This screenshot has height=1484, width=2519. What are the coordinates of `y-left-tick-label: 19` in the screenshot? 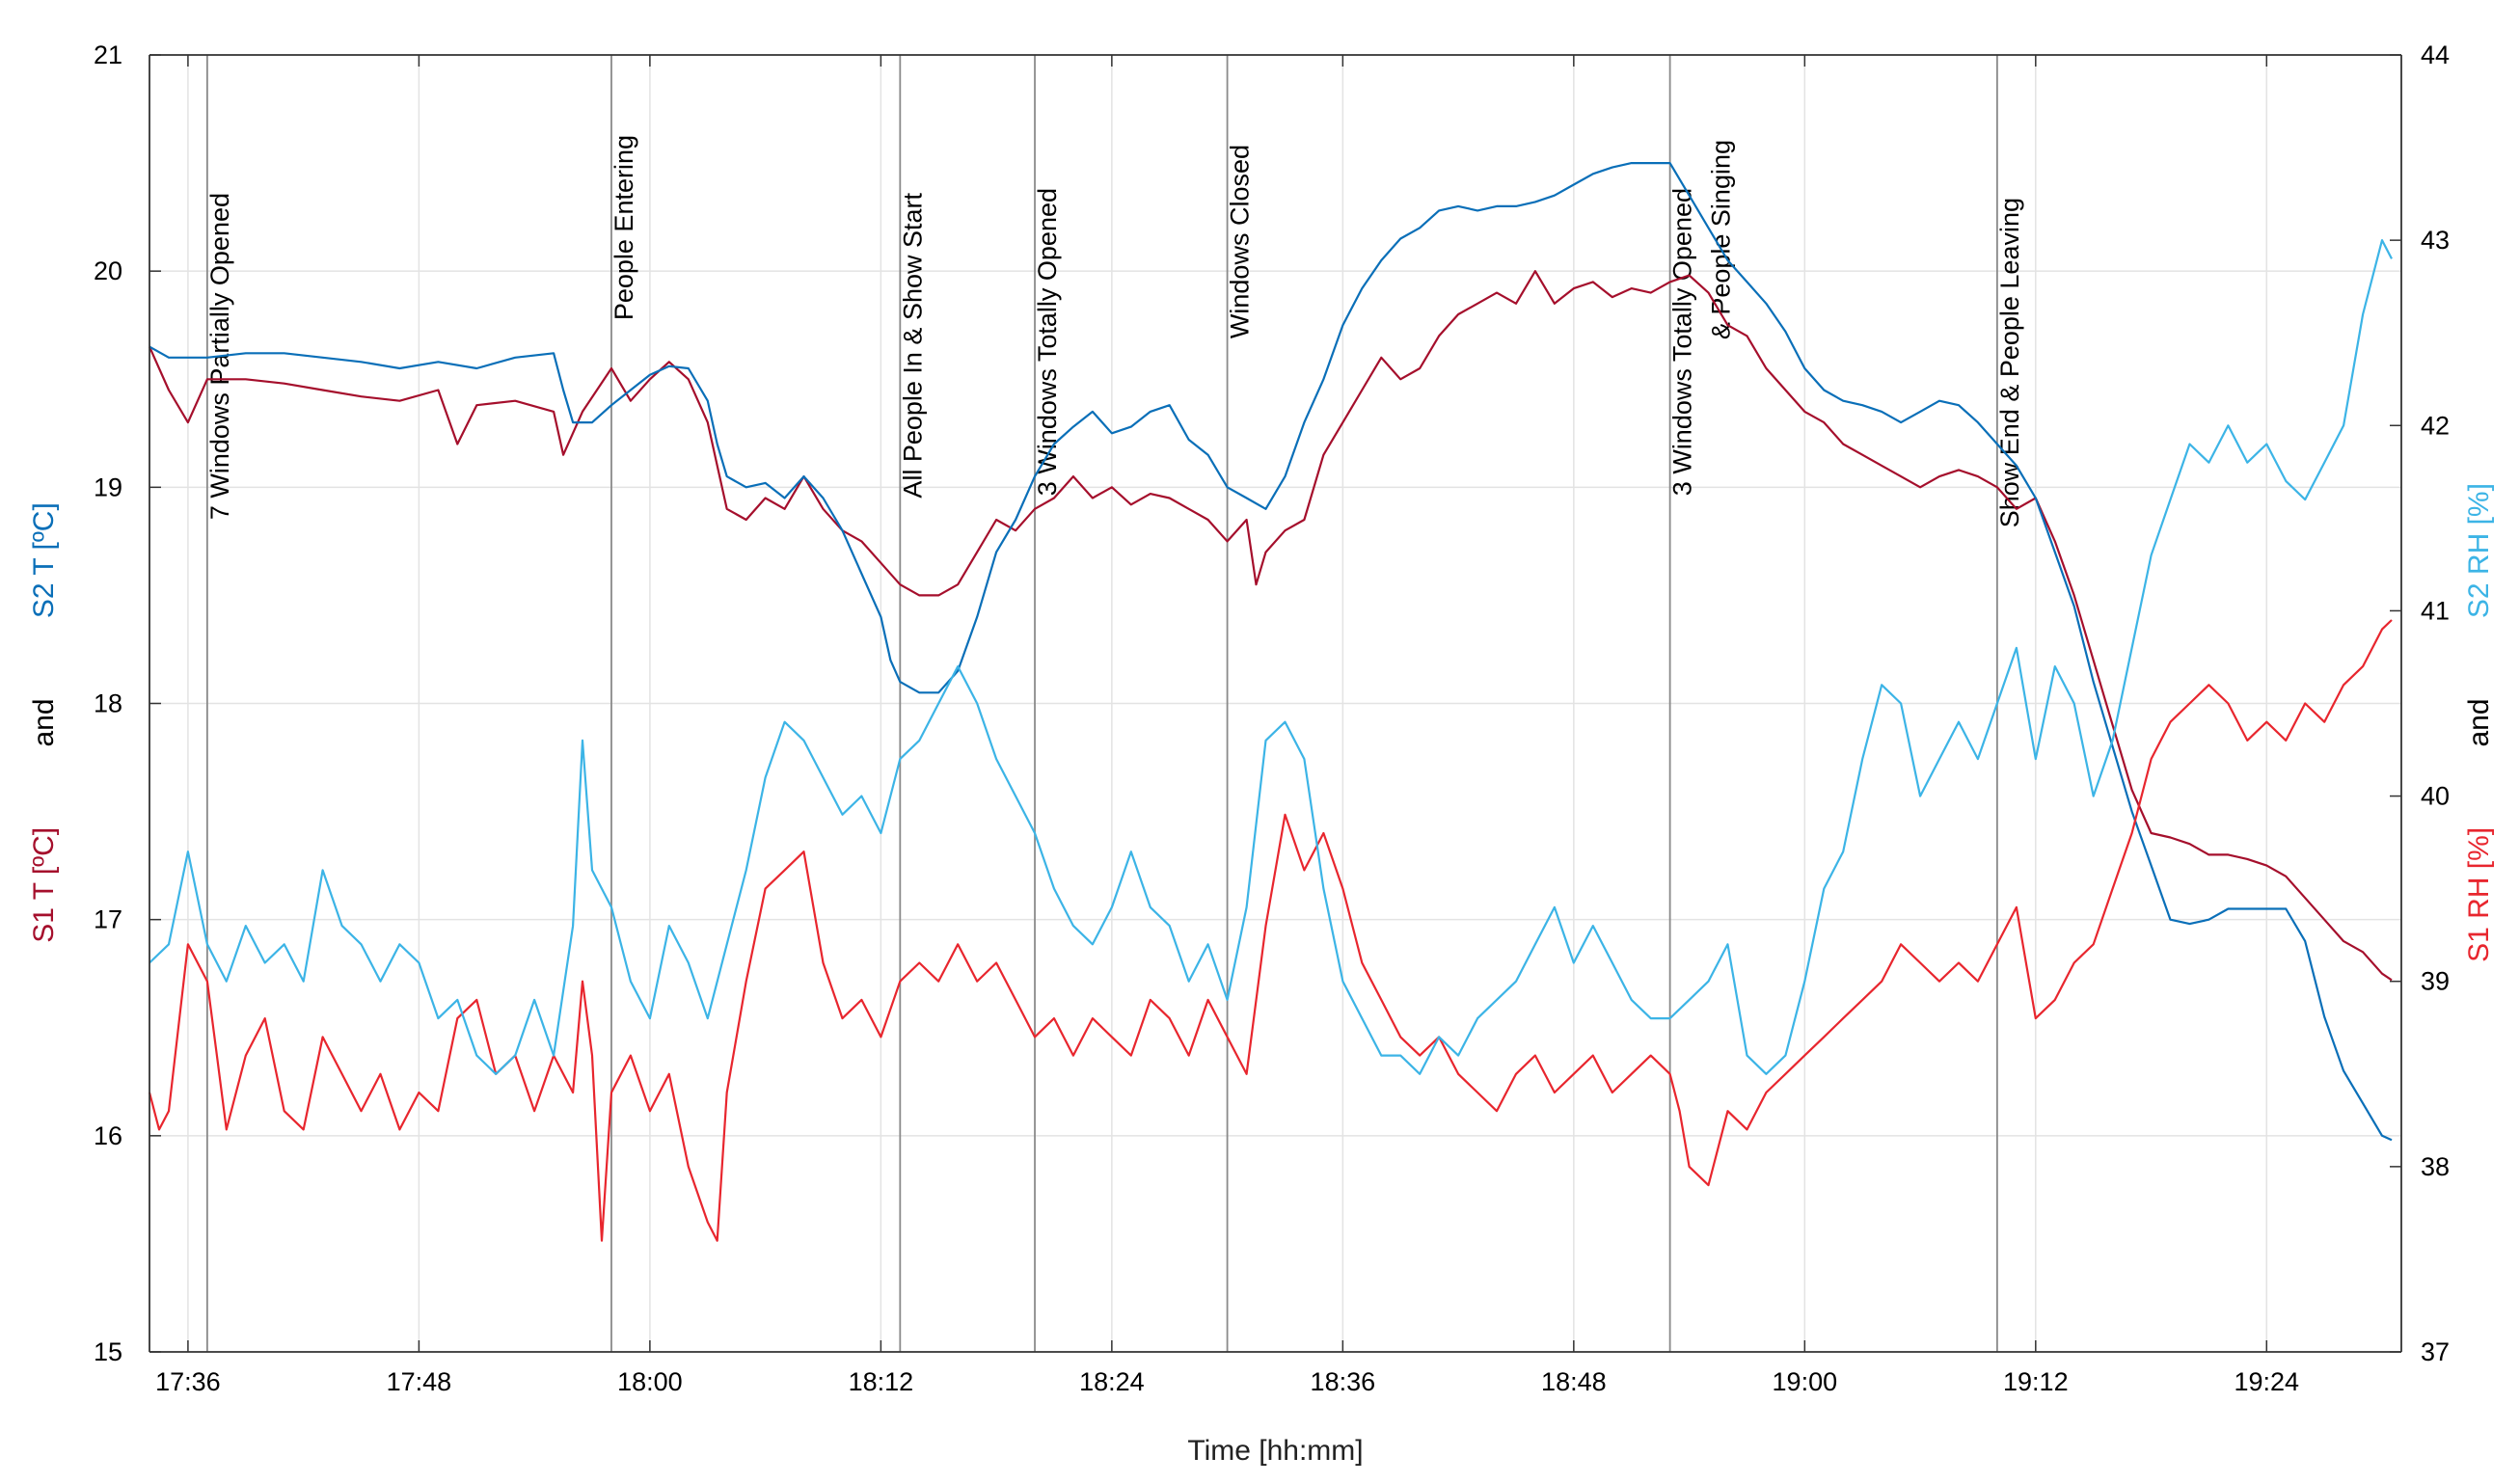 It's located at (108, 486).